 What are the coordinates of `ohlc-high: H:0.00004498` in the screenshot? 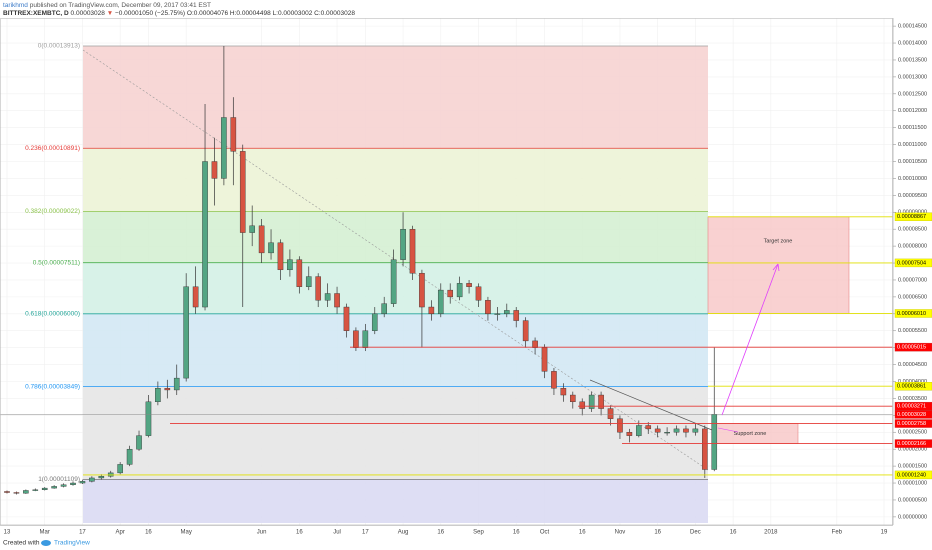 It's located at (250, 13).